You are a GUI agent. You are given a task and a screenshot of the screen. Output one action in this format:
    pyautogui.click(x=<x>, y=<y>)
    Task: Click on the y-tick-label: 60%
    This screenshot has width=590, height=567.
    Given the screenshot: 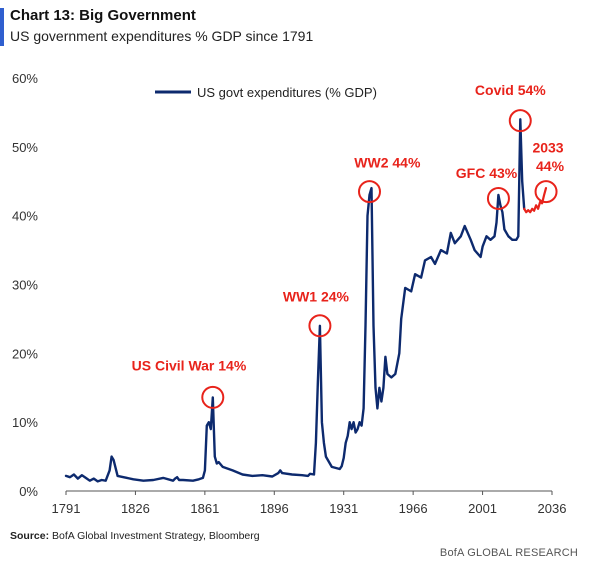 What is the action you would take?
    pyautogui.click(x=25, y=78)
    